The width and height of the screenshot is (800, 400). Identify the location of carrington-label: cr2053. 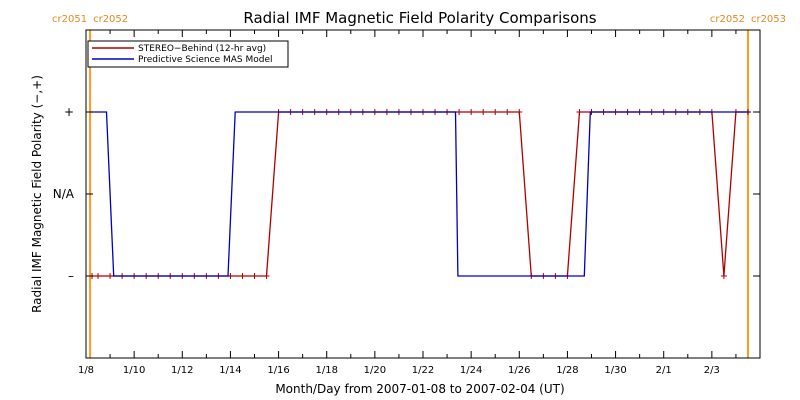
(768, 19).